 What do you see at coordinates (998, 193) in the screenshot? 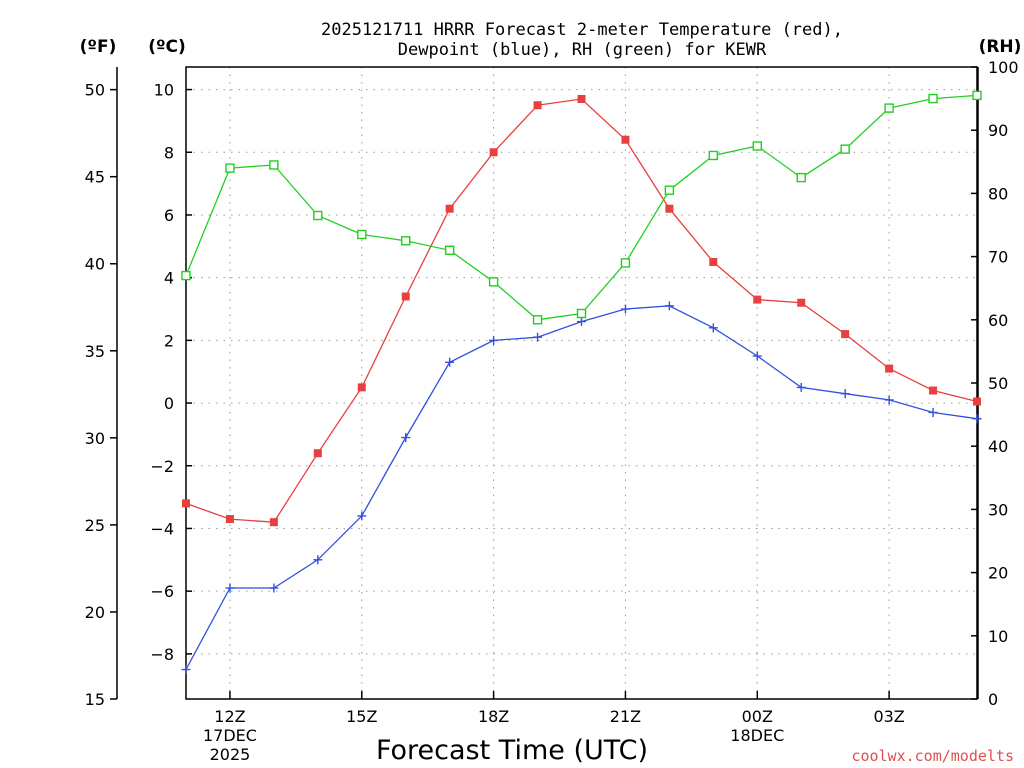
I see `rh-tick-label: 80` at bounding box center [998, 193].